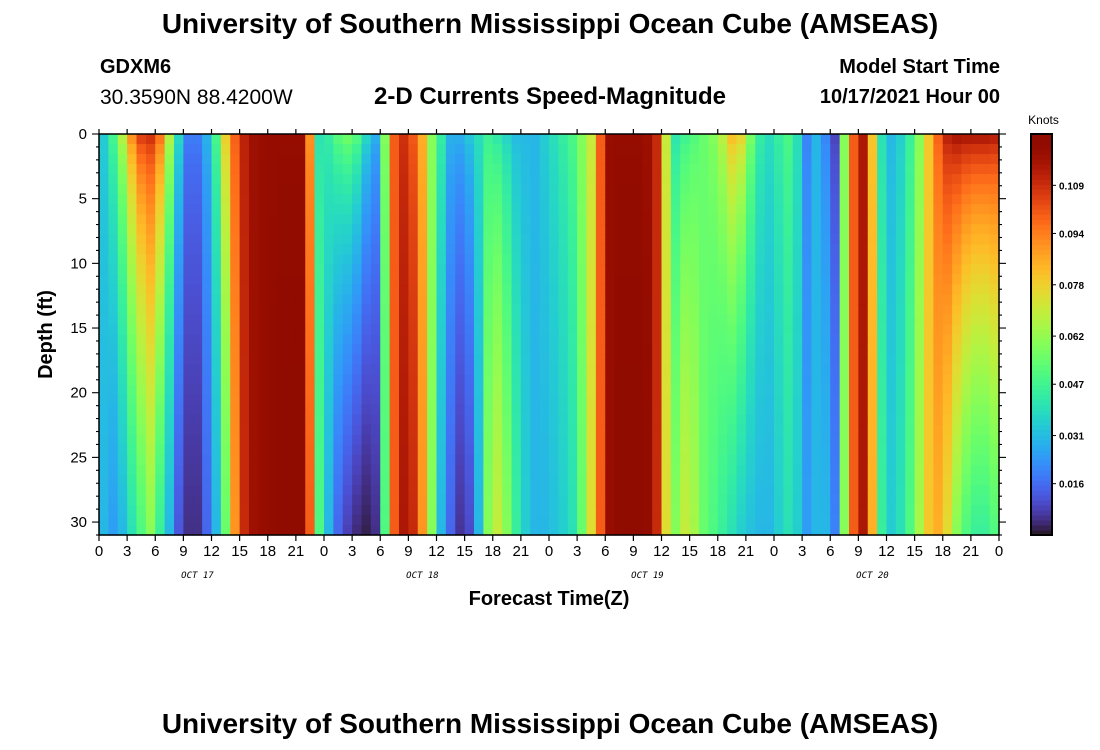 The height and width of the screenshot is (750, 1100). I want to click on x-tick-label: 15, so click(464, 551).